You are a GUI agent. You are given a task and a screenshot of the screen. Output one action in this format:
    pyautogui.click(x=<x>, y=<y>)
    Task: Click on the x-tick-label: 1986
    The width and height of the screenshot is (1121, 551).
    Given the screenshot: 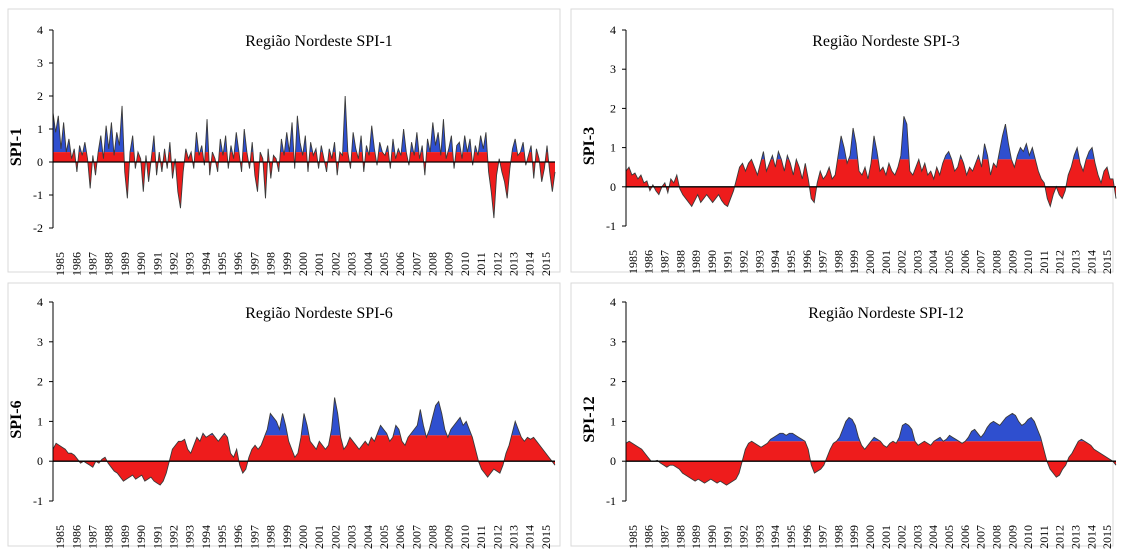 What is the action you would take?
    pyautogui.click(x=76, y=537)
    